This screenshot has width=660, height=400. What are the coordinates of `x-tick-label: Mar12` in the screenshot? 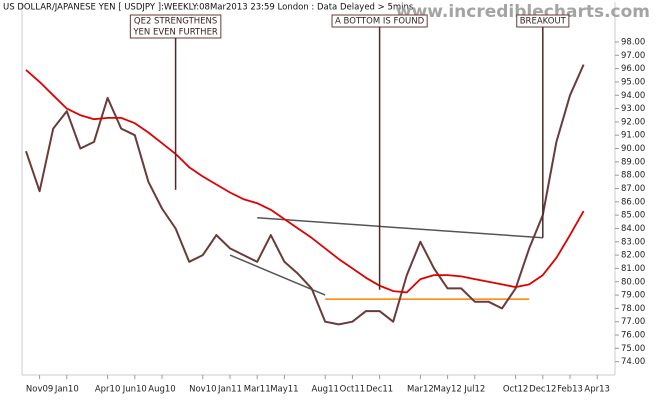 It's located at (420, 390).